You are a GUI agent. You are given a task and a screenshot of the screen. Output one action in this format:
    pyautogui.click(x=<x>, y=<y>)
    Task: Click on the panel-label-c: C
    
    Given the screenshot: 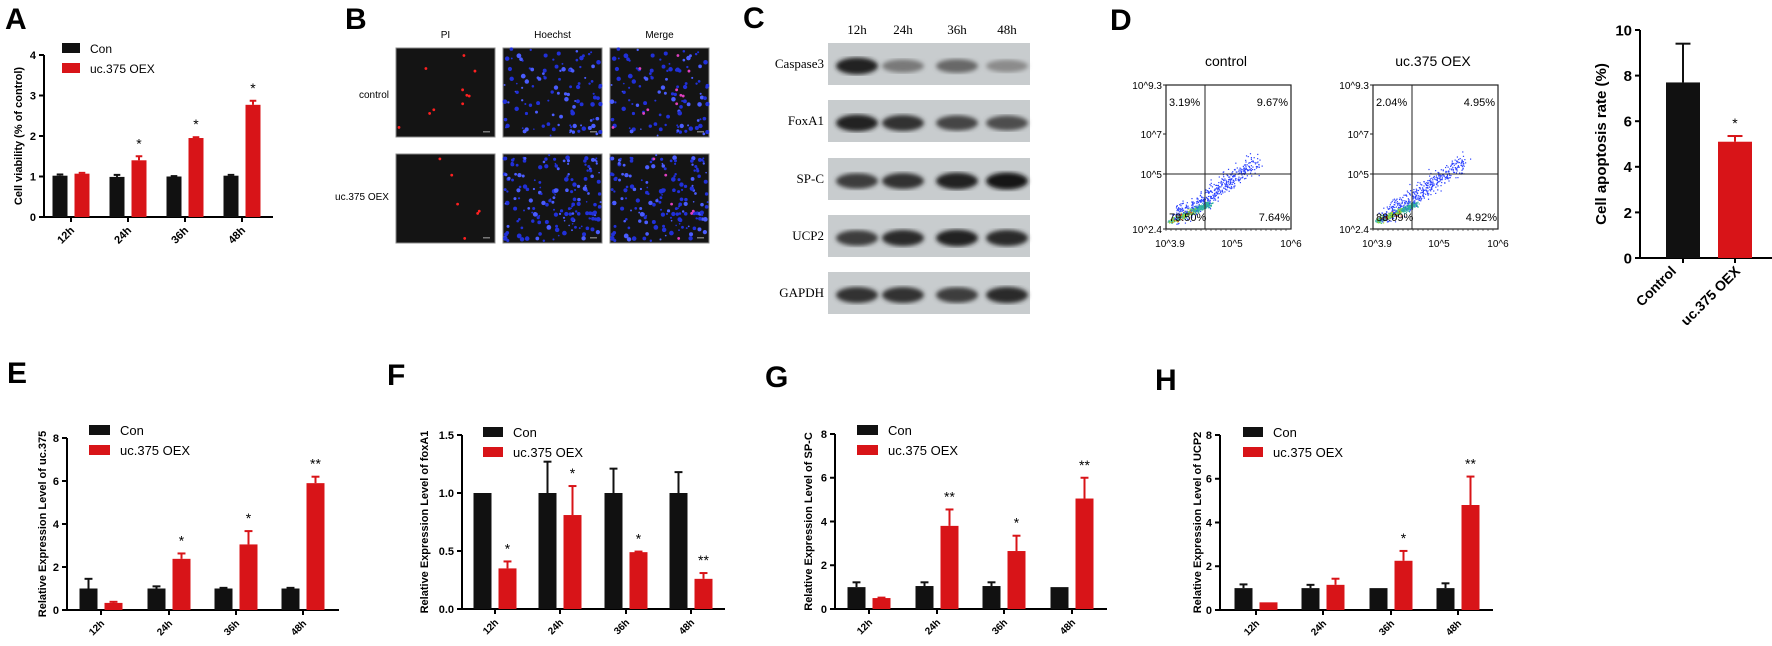 What is the action you would take?
    pyautogui.click(x=754, y=18)
    